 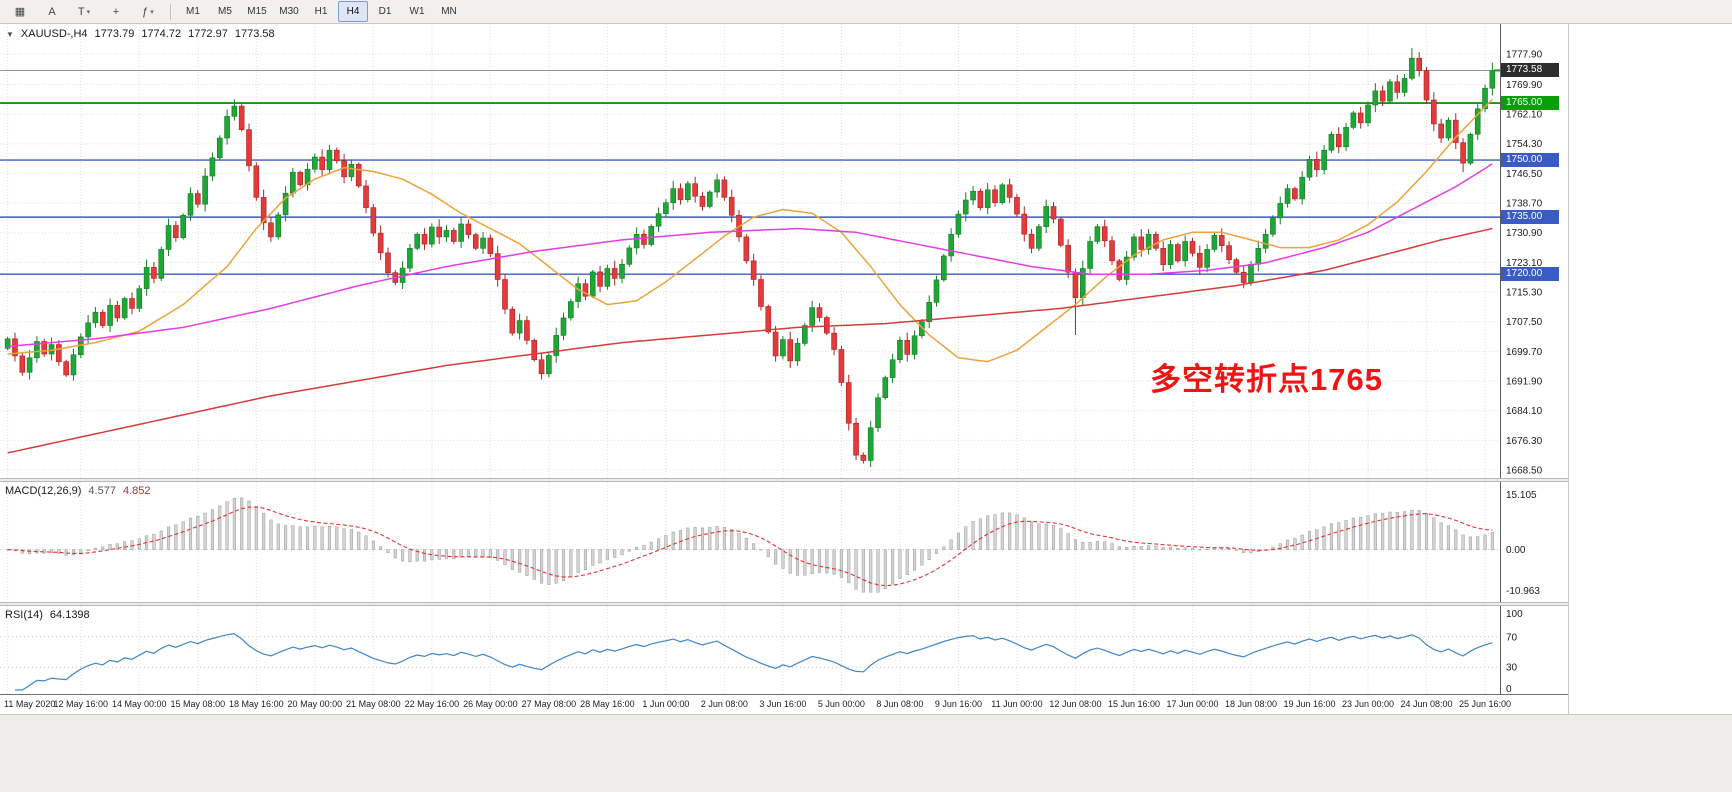 What do you see at coordinates (1426, 704) in the screenshot?
I see `time-axis-label: 24 Jun 08:00` at bounding box center [1426, 704].